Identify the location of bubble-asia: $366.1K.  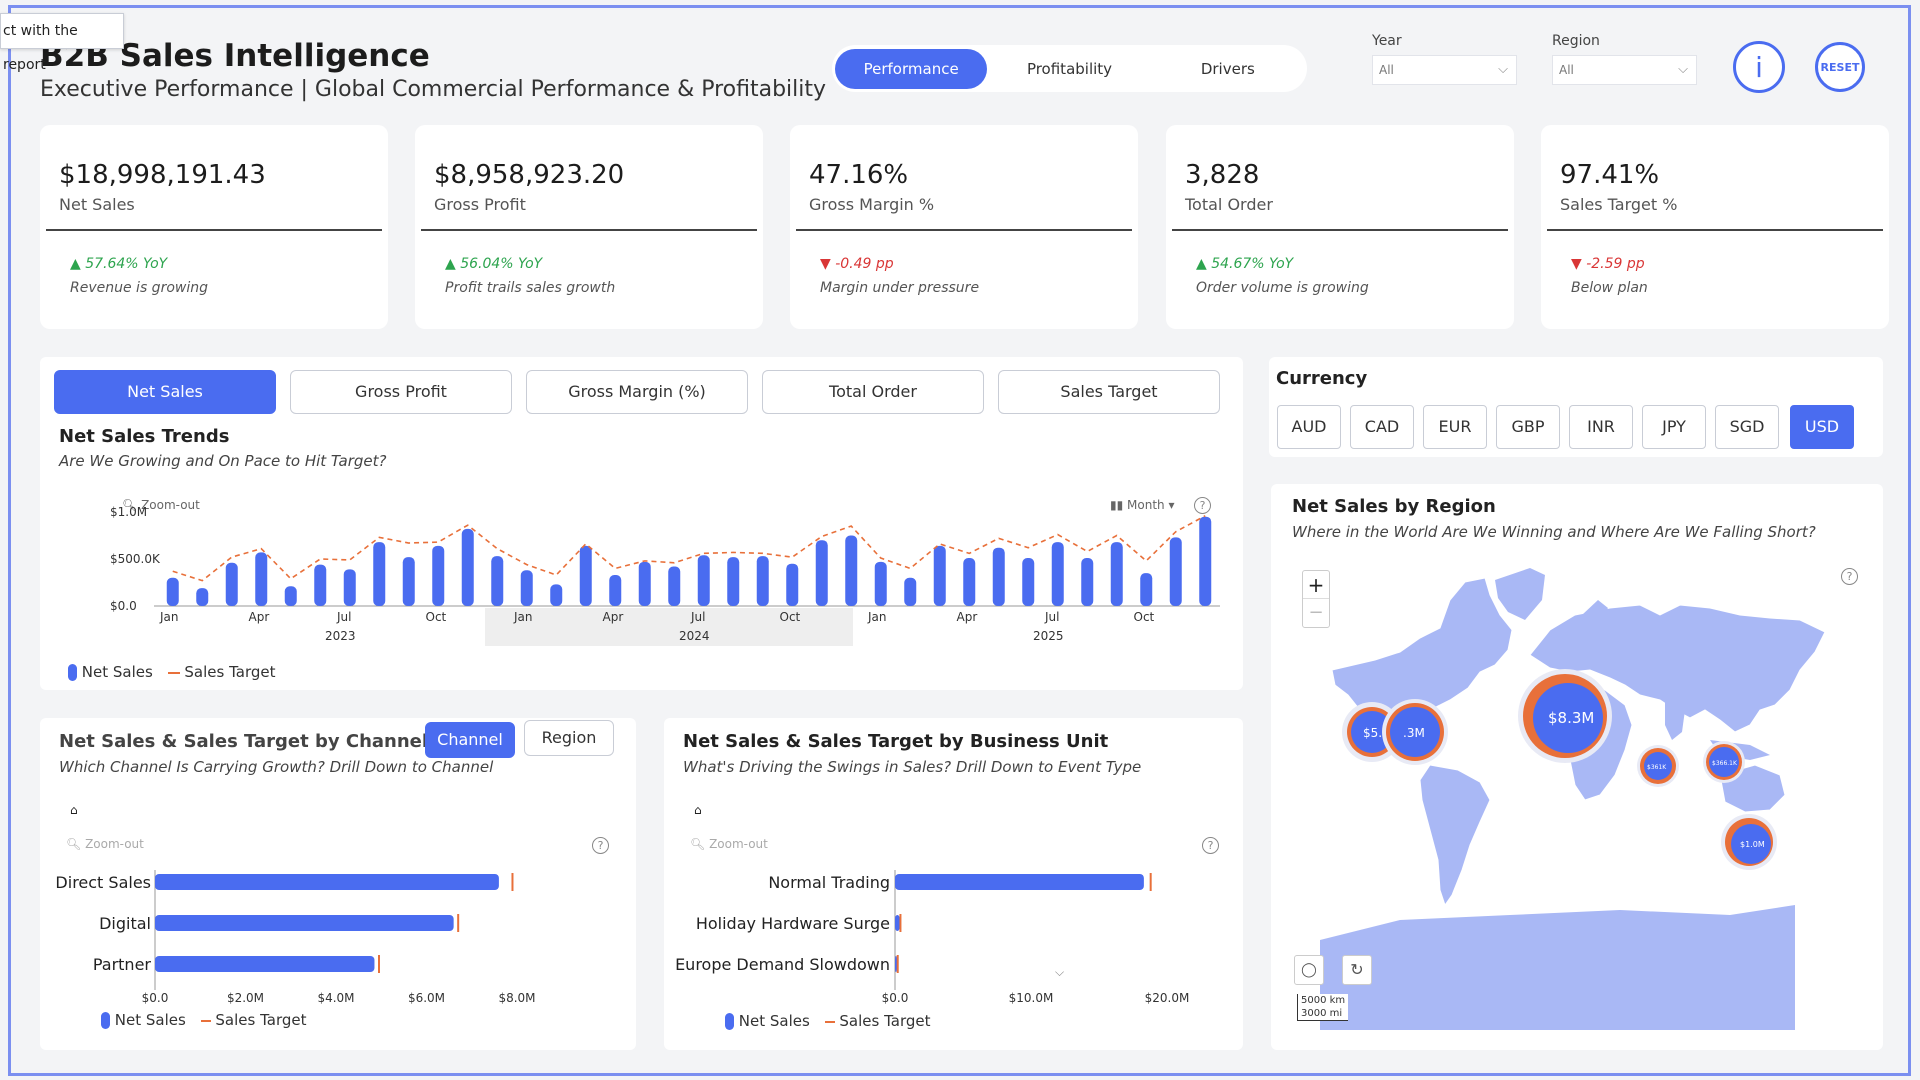
(1724, 762).